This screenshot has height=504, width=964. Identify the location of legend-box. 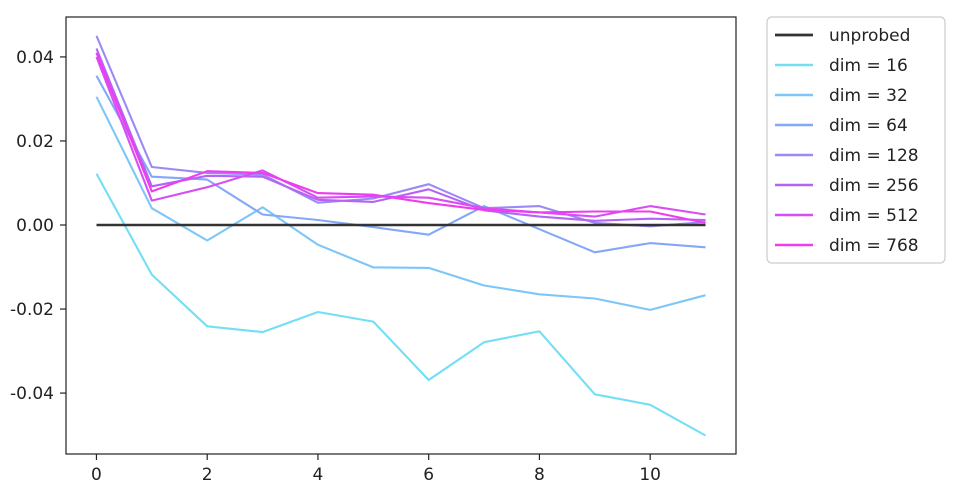
(856, 140).